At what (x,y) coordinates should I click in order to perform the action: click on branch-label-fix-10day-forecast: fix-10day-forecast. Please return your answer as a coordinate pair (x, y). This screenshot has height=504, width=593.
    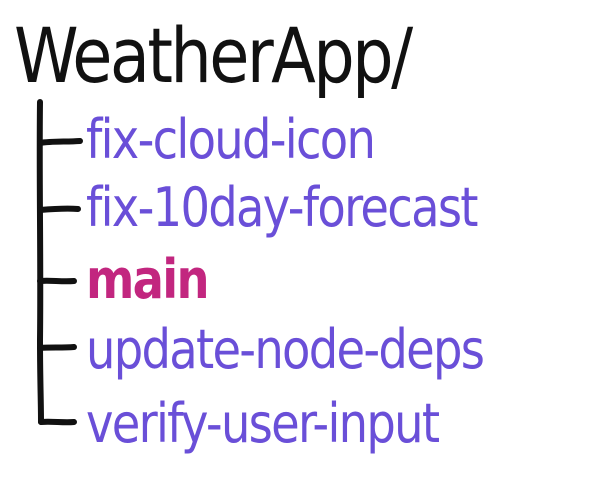
    Looking at the image, I should click on (282, 207).